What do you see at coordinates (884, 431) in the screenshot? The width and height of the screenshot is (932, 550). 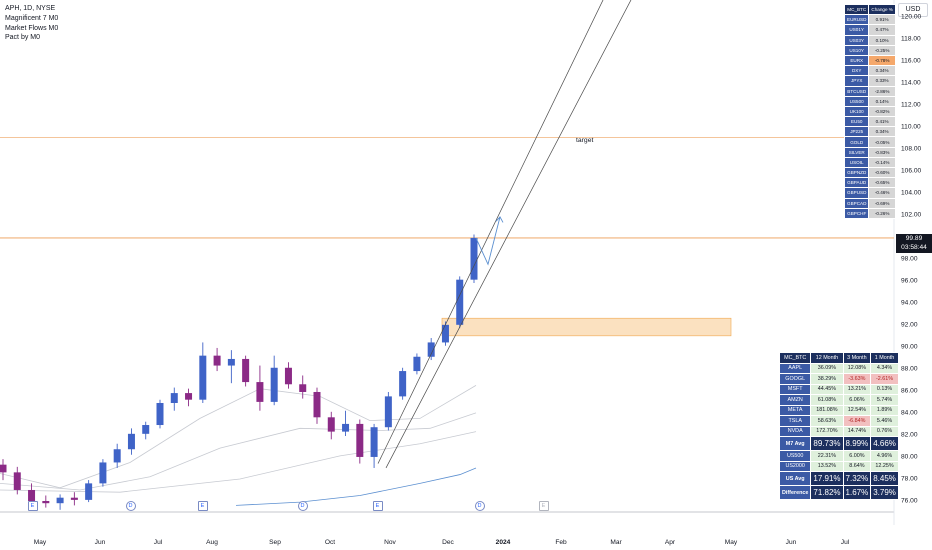 I see `return-cell: 0.76%` at bounding box center [884, 431].